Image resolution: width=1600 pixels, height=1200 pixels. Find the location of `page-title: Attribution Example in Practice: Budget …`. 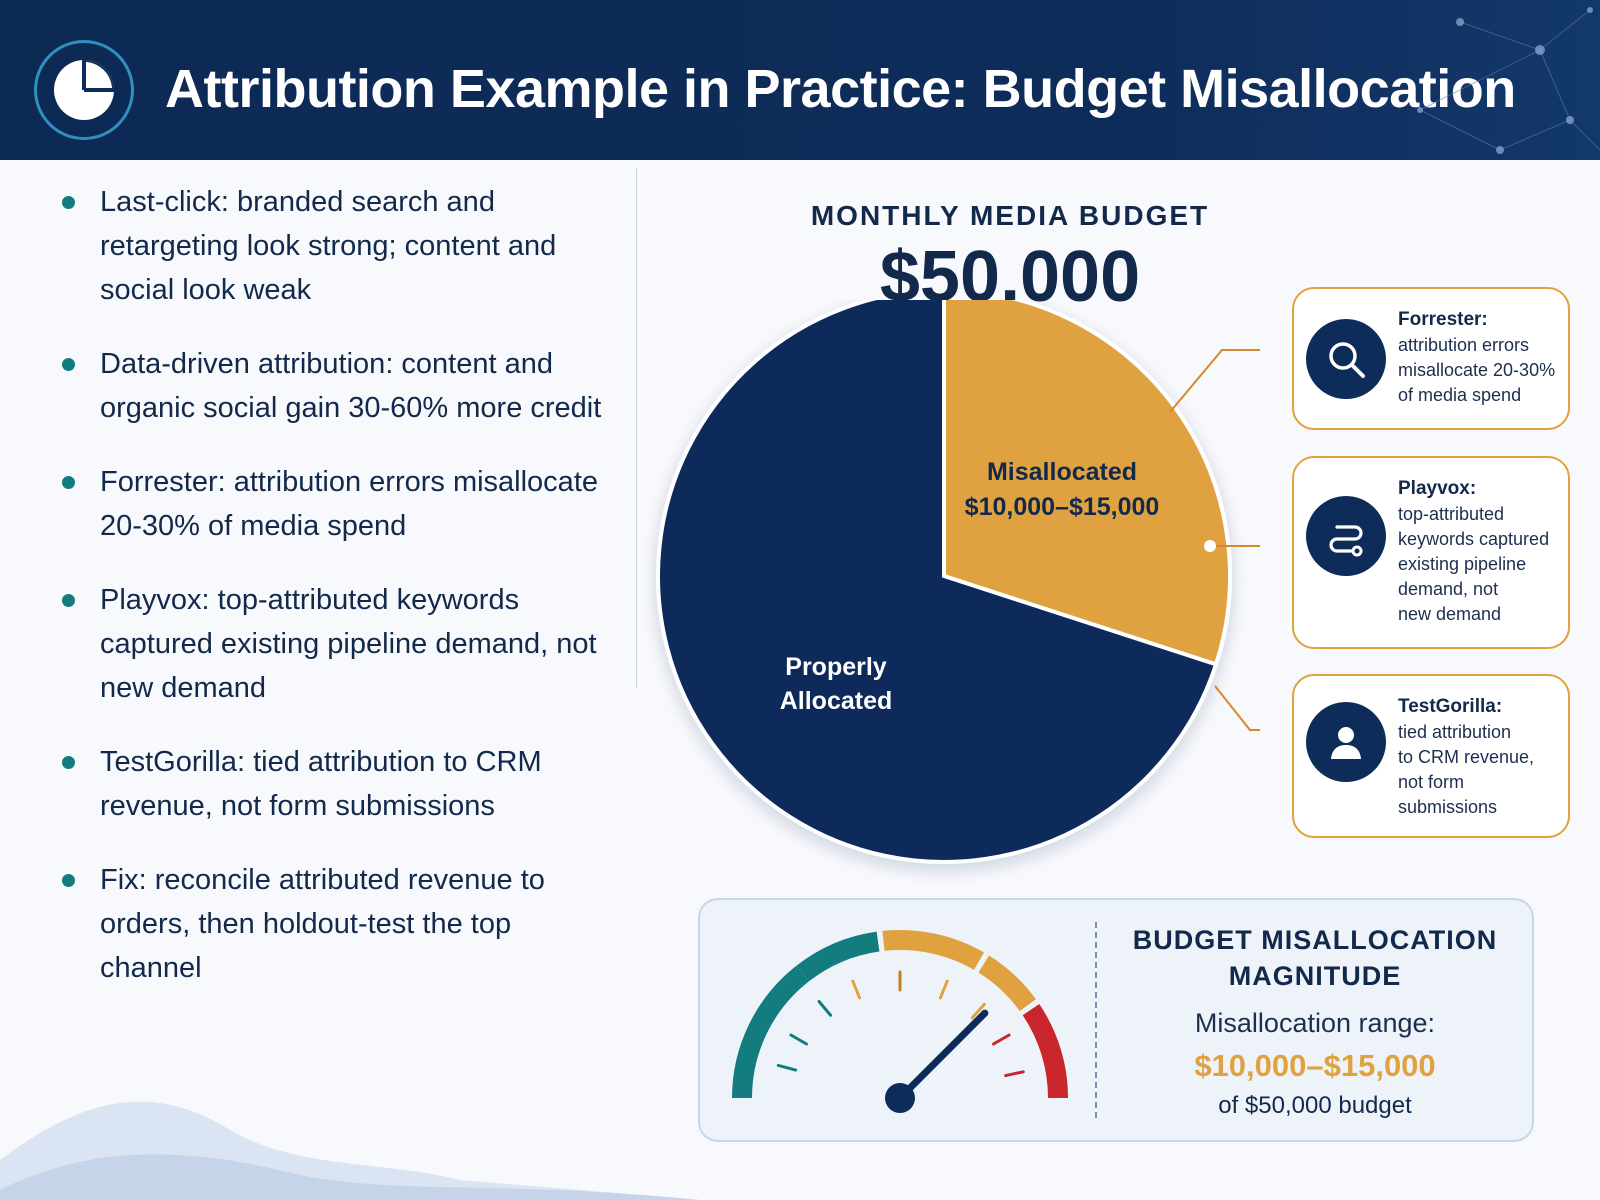

page-title: Attribution Example in Practice: Budget … is located at coordinates (840, 89).